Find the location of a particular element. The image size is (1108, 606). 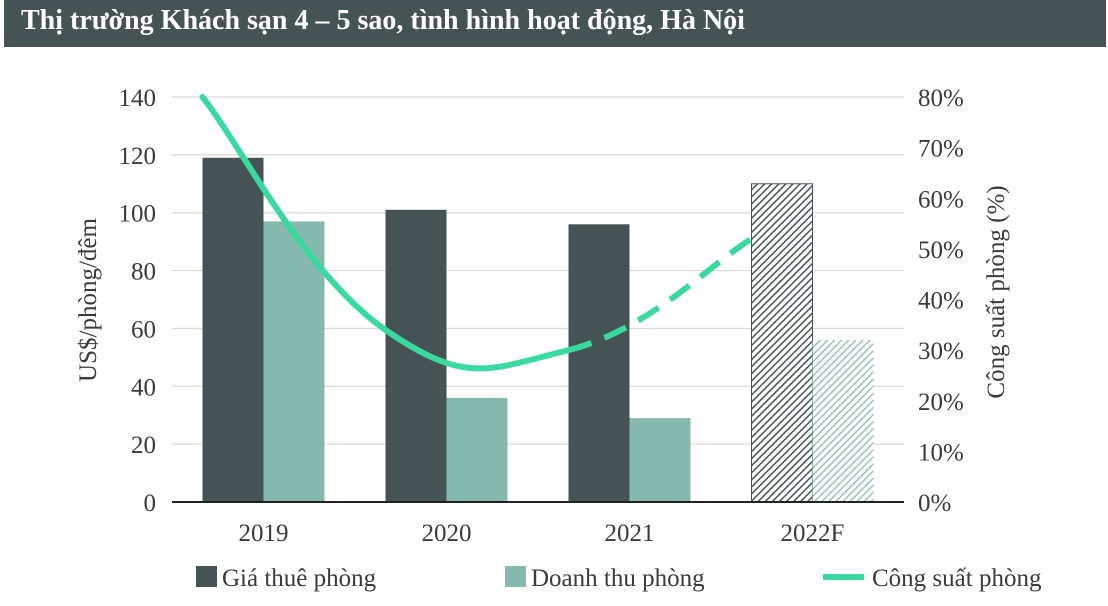

bar-rate-2019 is located at coordinates (233, 329).